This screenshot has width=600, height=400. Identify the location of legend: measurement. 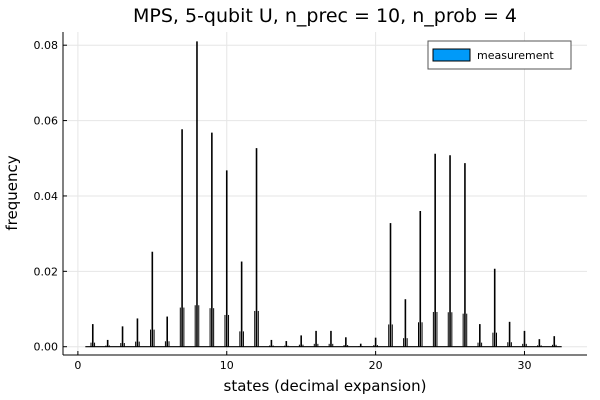
(499, 55).